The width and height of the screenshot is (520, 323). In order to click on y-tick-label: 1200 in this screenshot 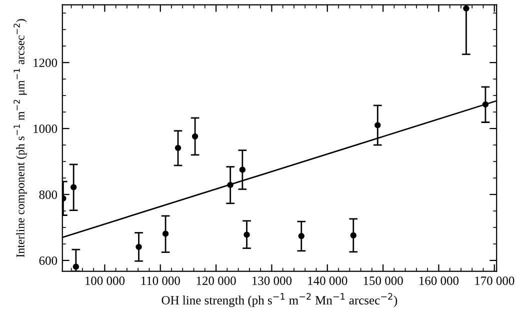, I will do `click(46, 63)`.